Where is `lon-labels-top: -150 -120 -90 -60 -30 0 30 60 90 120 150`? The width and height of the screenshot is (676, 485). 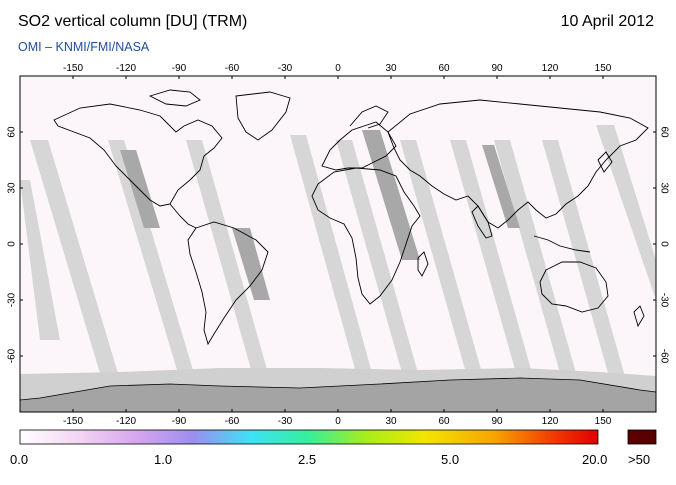
lon-labels-top: -150 -120 -90 -60 -30 0 30 60 90 120 150 is located at coordinates (337, 68).